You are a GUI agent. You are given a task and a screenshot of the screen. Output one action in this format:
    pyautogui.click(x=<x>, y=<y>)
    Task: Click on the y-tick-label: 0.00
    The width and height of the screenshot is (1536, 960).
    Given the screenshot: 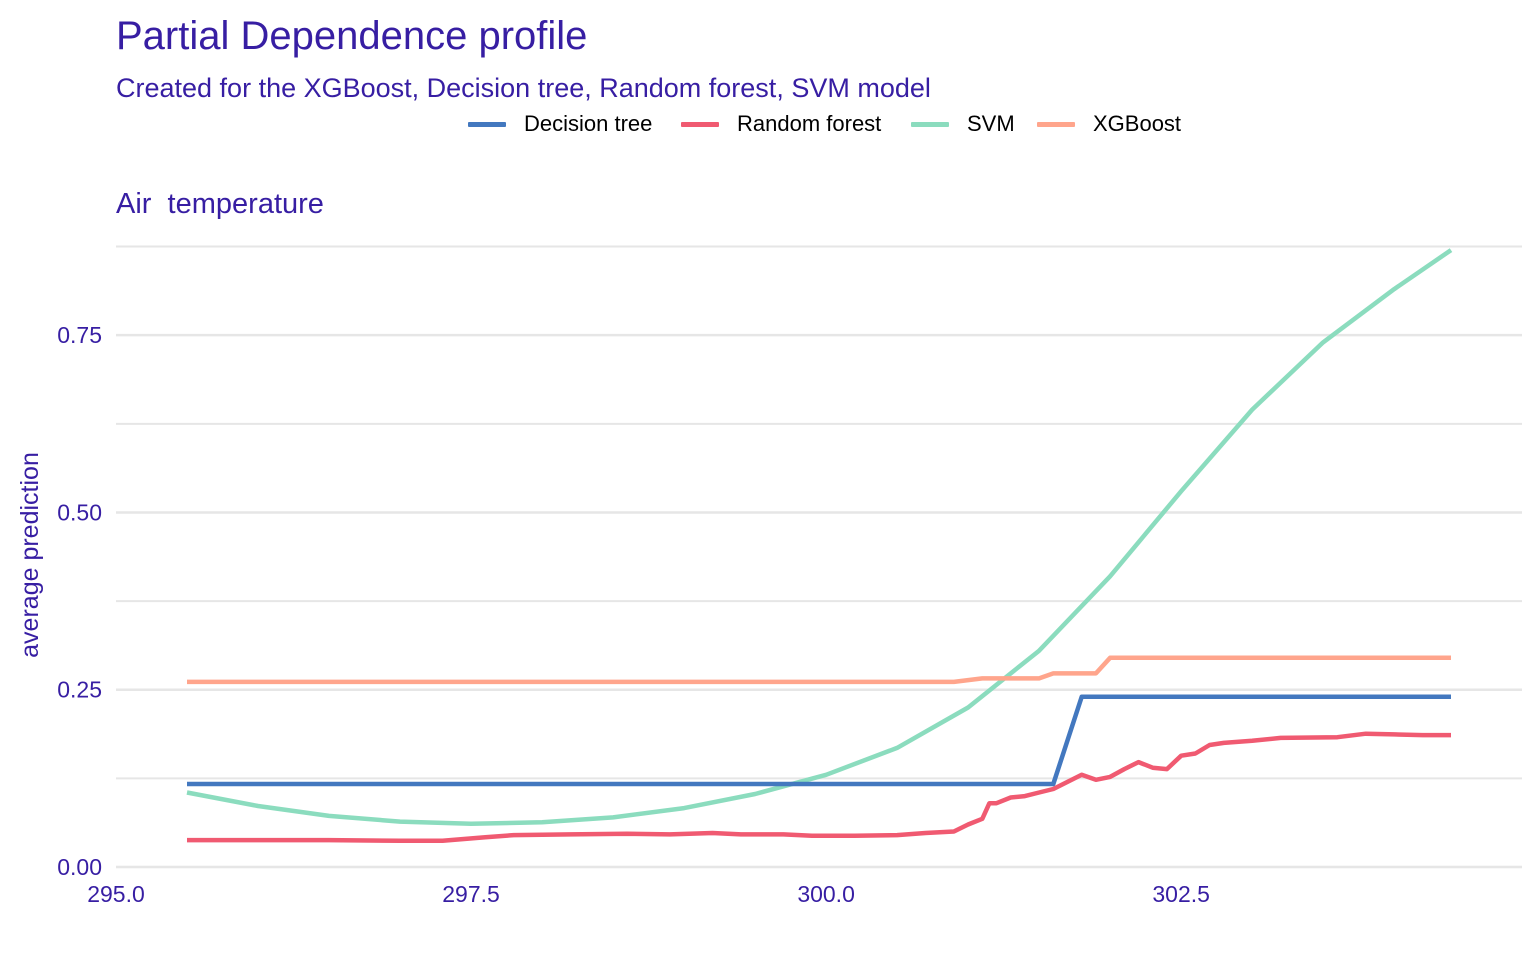 What is the action you would take?
    pyautogui.click(x=79, y=867)
    